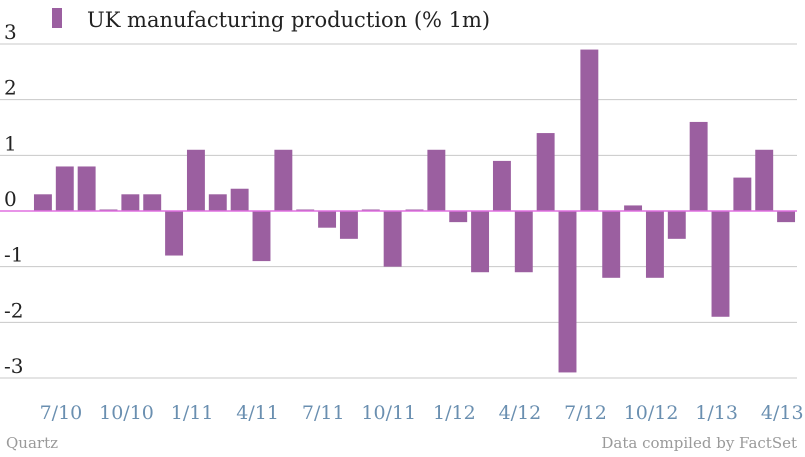 The image size is (805, 457). I want to click on x-tick-label: 1/13, so click(716, 413).